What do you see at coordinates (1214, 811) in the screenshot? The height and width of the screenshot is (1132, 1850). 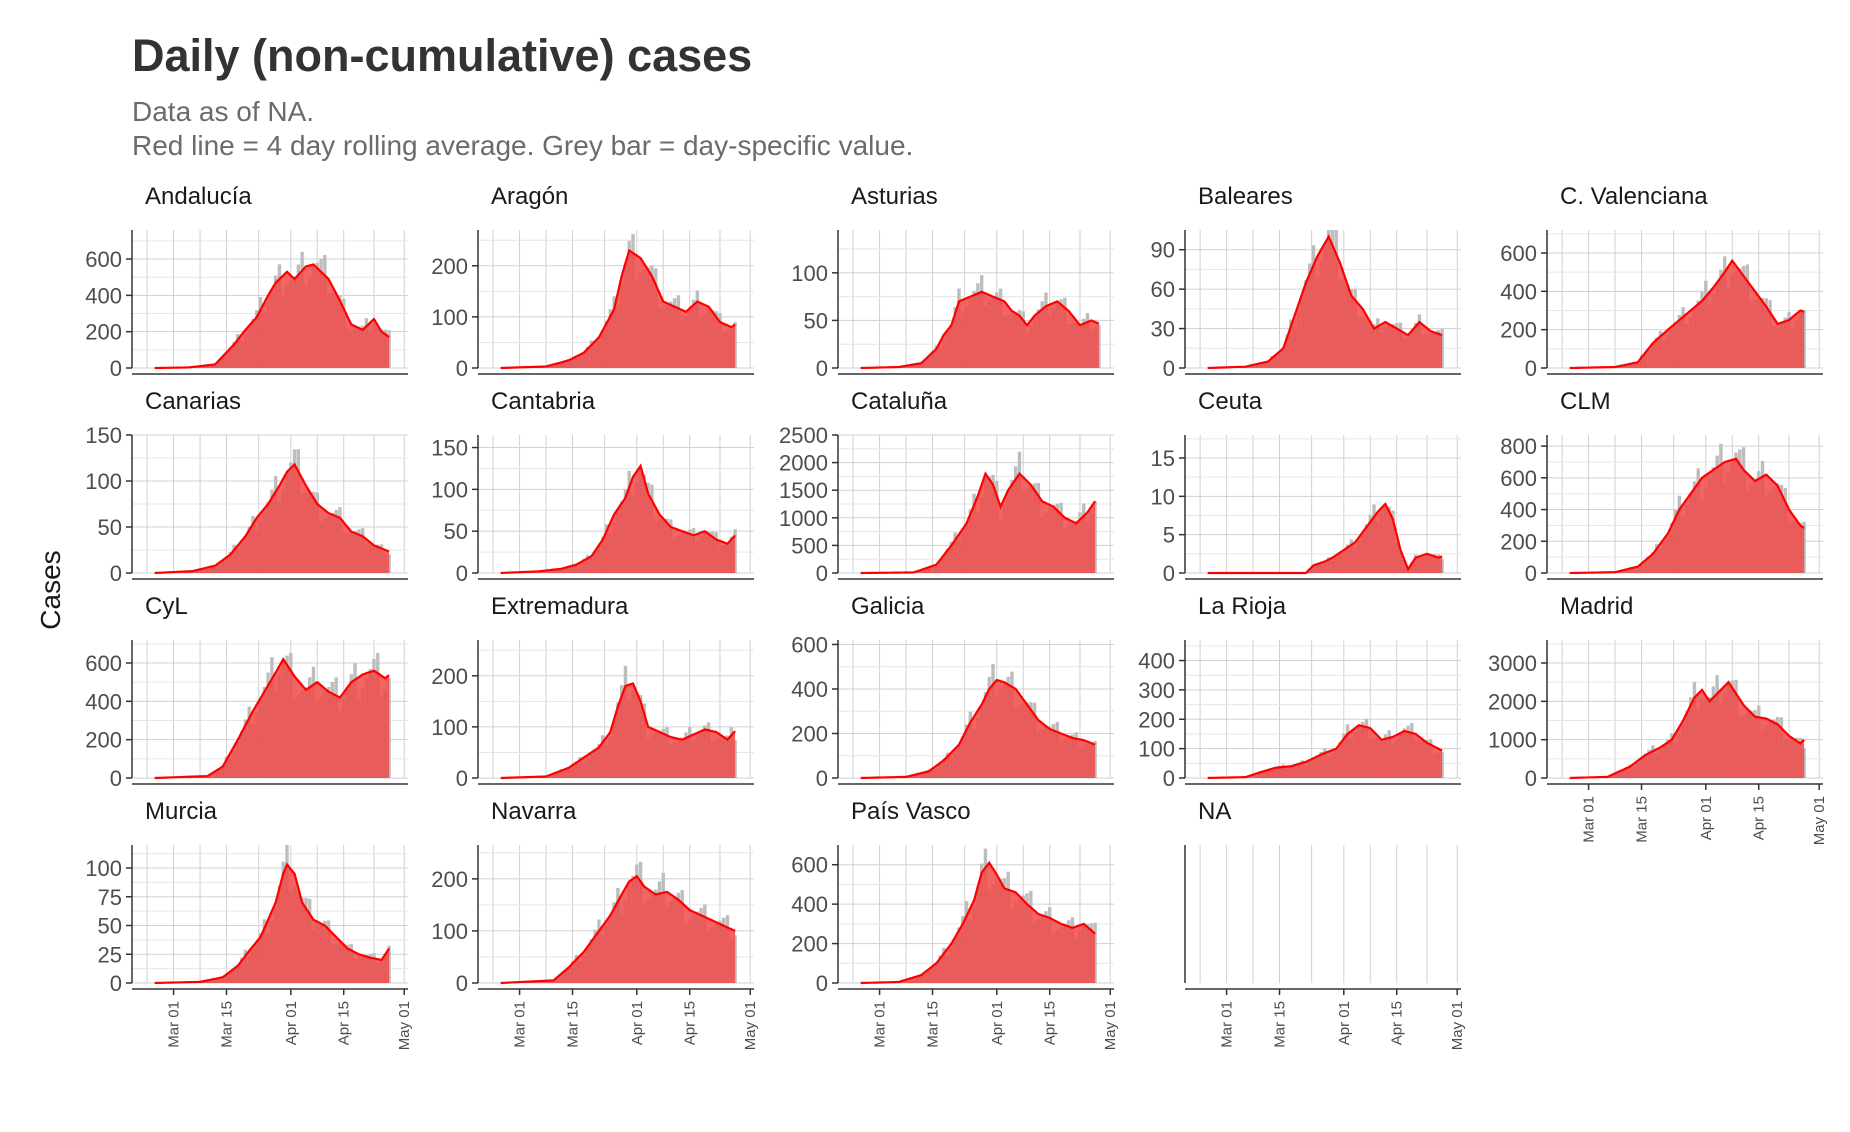 I see `panel-title: NA` at bounding box center [1214, 811].